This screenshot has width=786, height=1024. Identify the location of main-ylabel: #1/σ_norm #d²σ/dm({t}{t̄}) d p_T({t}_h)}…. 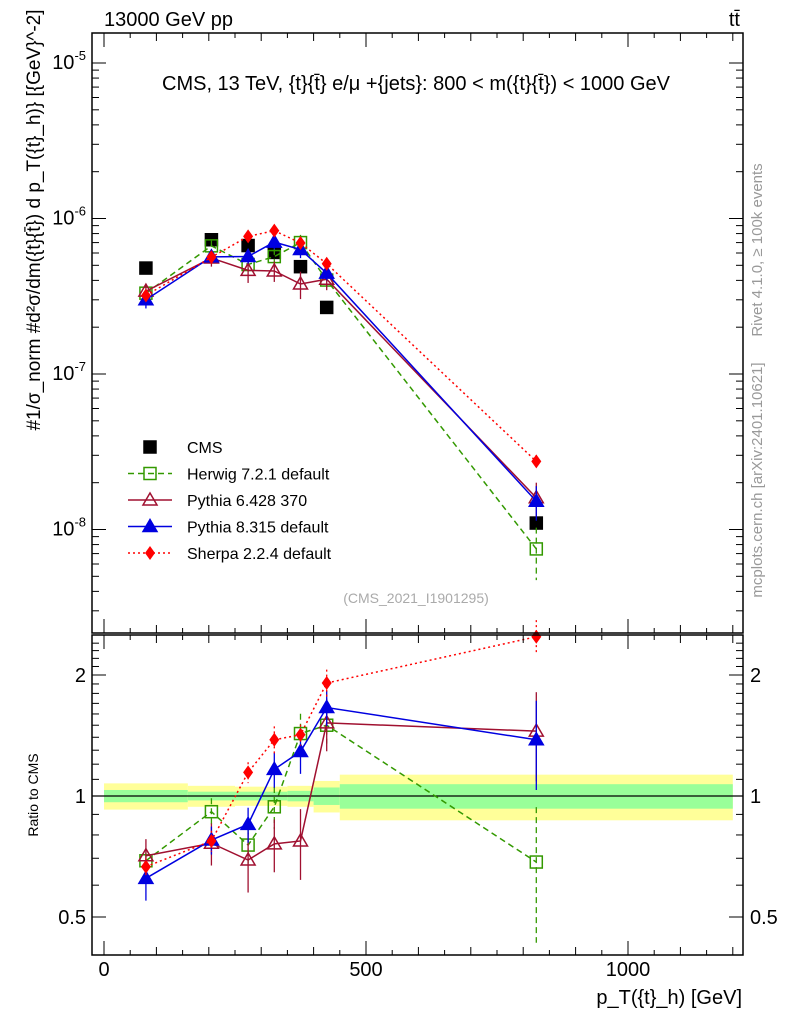
(34, 219).